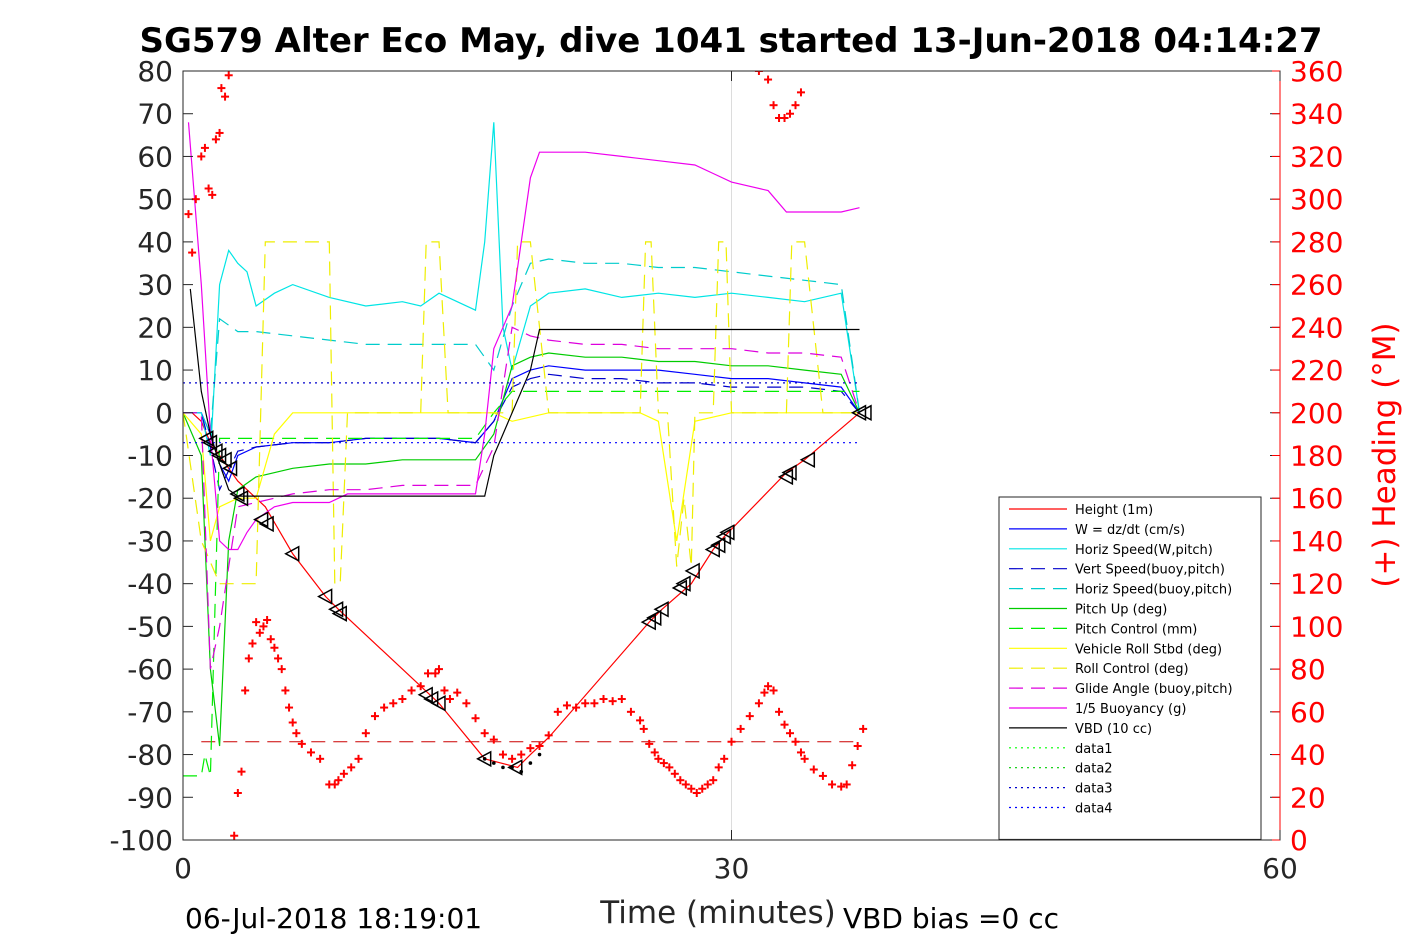 Image resolution: width=1417 pixels, height=945 pixels. Describe the element at coordinates (732, 868) in the screenshot. I see `x-tick-label: 30` at that location.